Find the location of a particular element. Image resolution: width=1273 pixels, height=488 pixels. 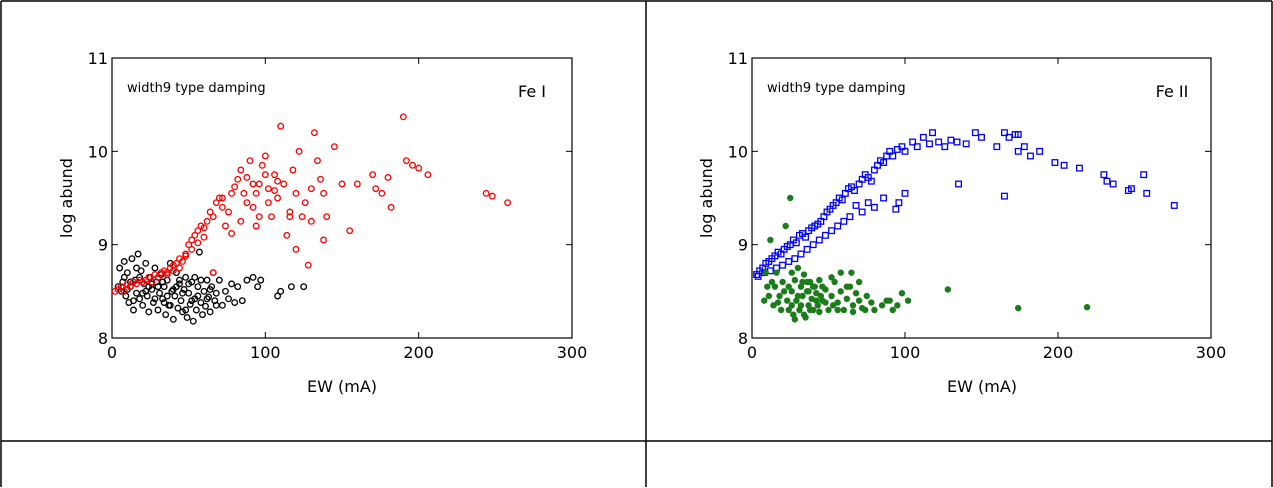

species-label: Fe II is located at coordinates (1172, 91).